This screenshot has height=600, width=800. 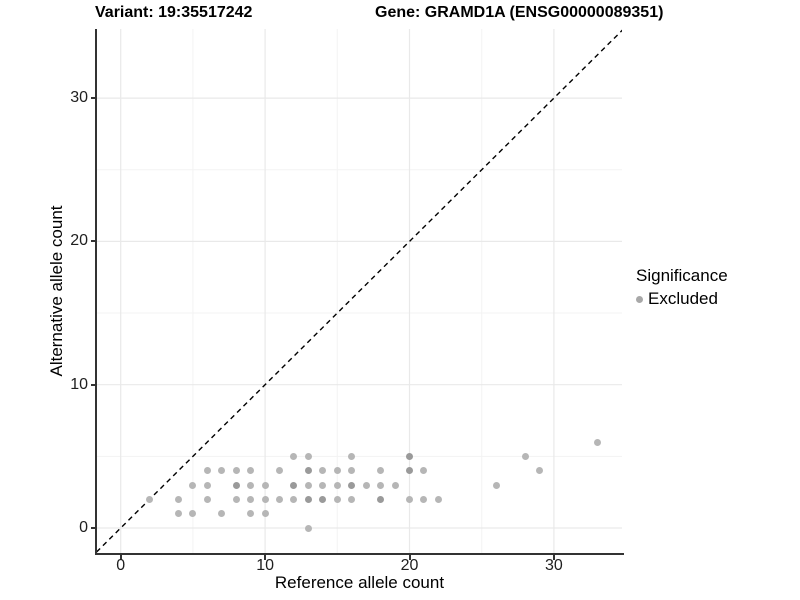 I want to click on x-axis-tick-label: 30, so click(x=553, y=565).